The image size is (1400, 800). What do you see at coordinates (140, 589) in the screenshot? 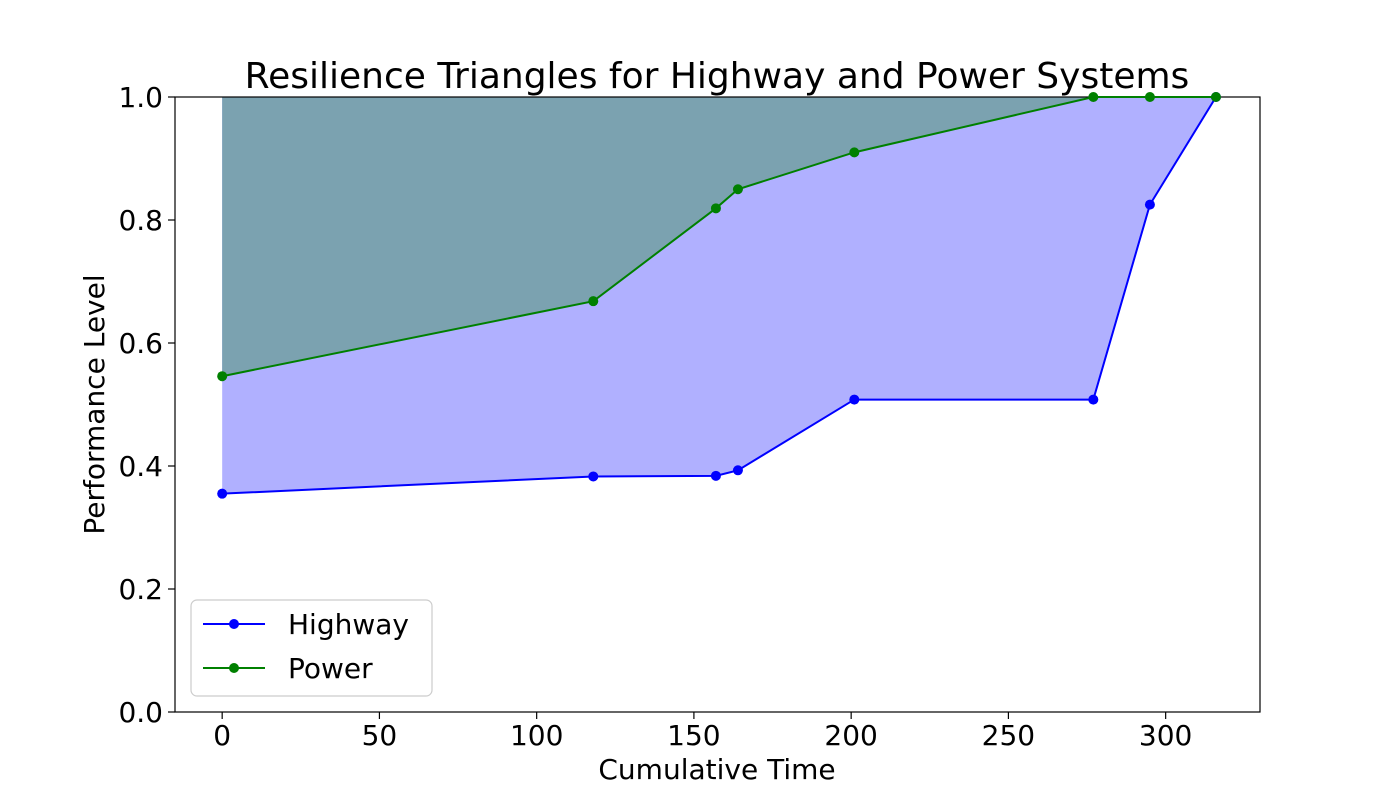
I see `y-tick-label: 0.2` at bounding box center [140, 589].